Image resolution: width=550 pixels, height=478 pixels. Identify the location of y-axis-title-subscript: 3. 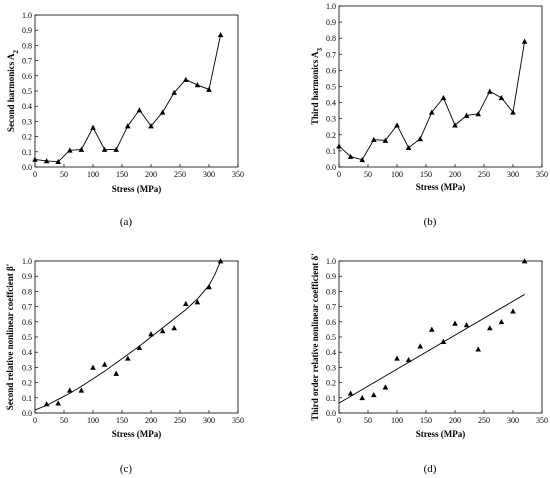
(320, 49).